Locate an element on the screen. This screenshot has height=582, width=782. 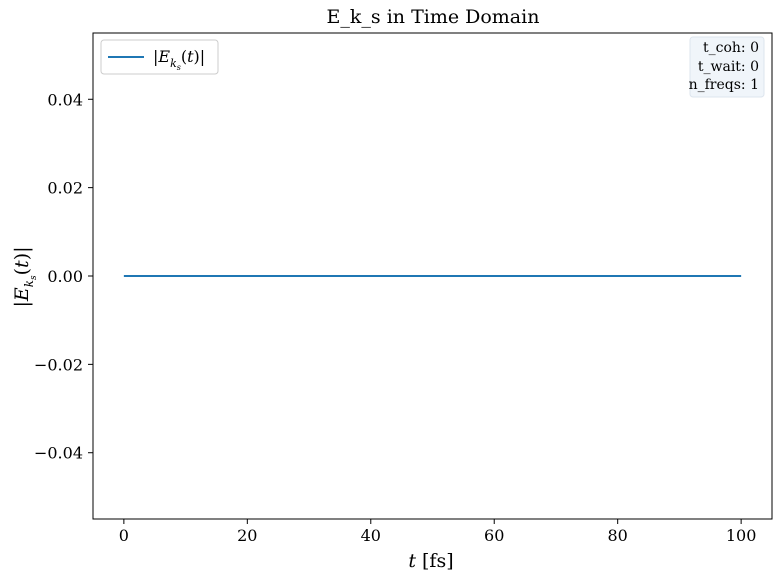
info-box: t_coh: 0 t_wait: 0 n_freqs: 1 is located at coordinates (727, 67).